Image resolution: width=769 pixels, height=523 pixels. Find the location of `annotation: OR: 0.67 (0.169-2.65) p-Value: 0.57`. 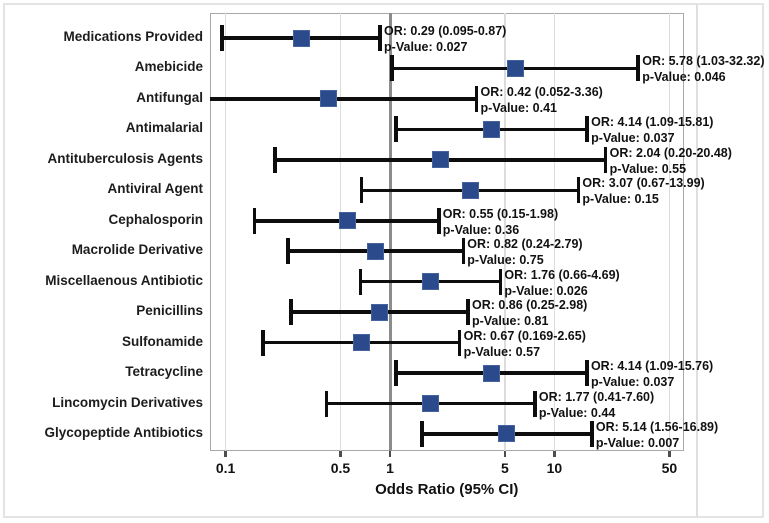

annotation: OR: 0.67 (0.169-2.65) p-Value: 0.57 is located at coordinates (525, 344).